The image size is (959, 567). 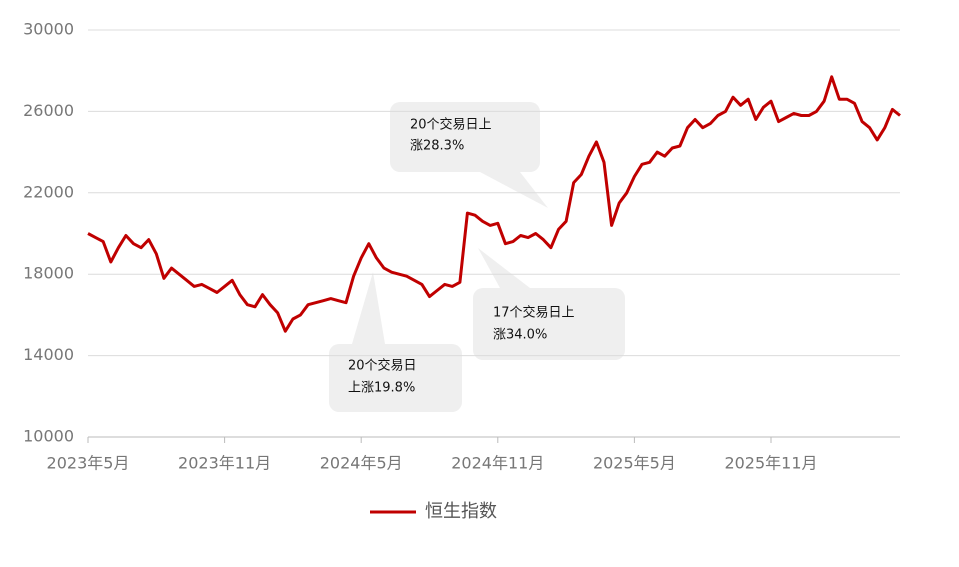 What do you see at coordinates (437, 146) in the screenshot?
I see `annotation: 涨28.3%` at bounding box center [437, 146].